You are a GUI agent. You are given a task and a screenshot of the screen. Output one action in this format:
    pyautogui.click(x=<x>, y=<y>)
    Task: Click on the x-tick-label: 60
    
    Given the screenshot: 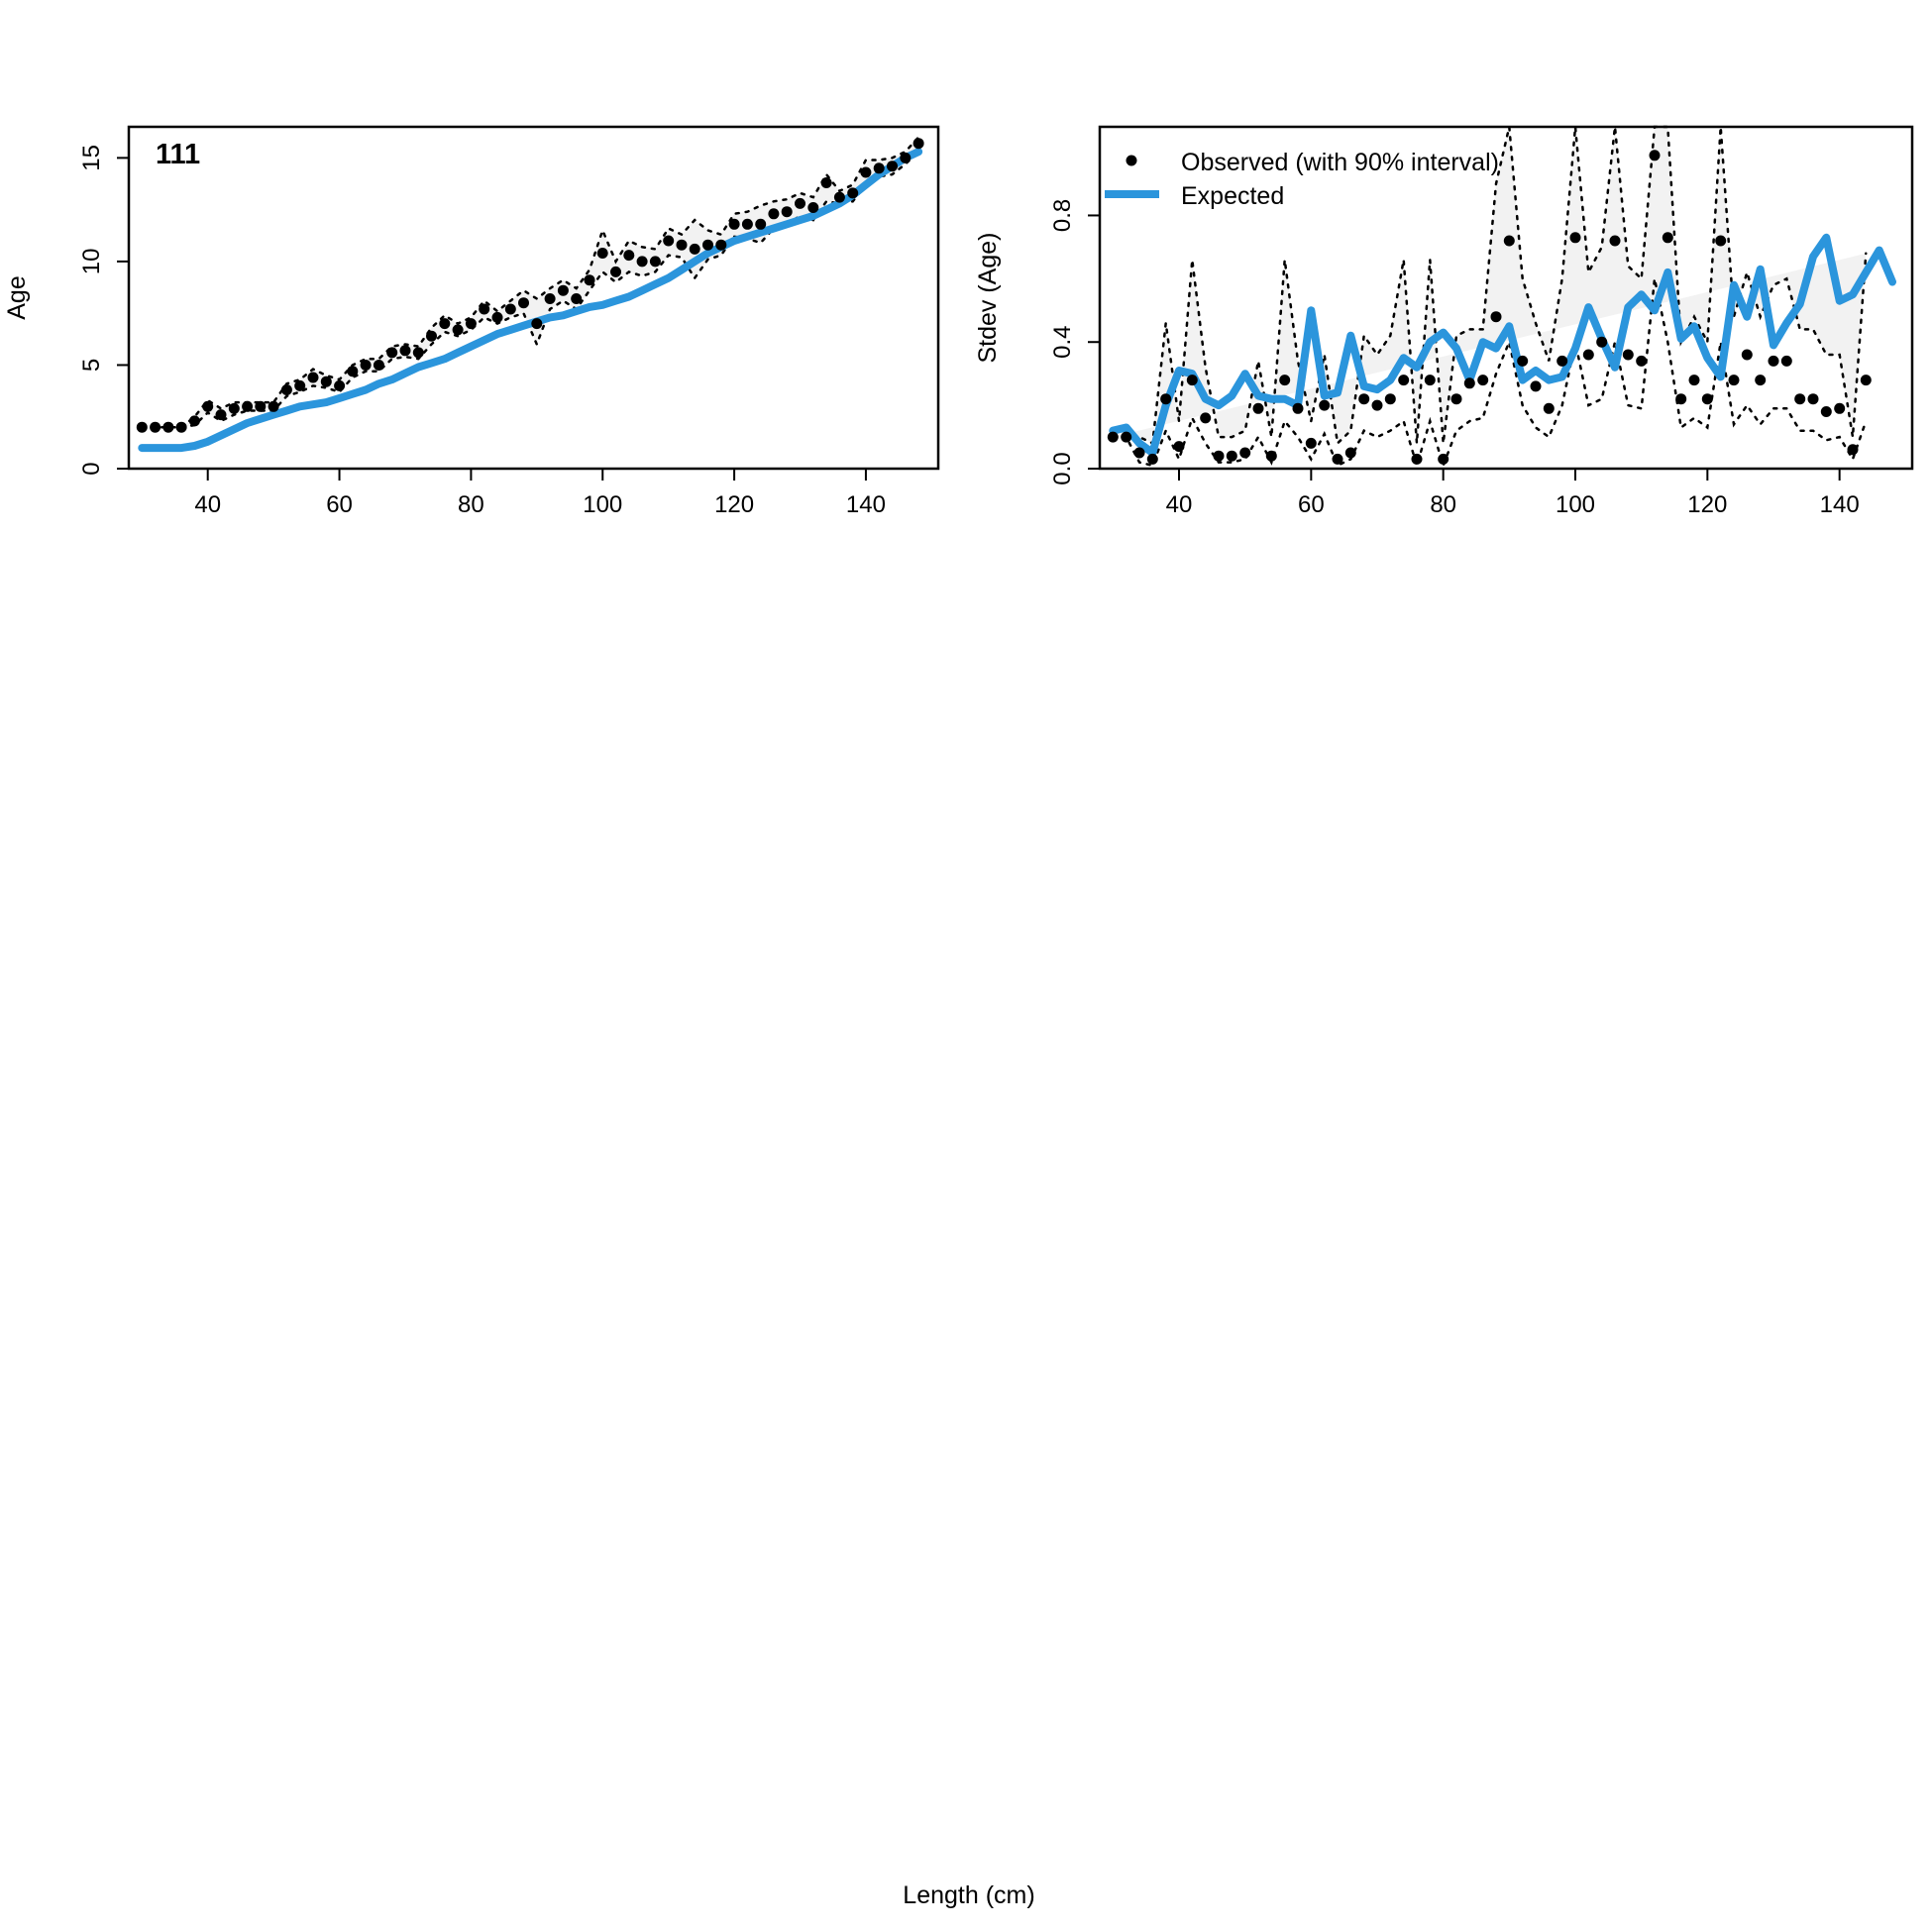 What is the action you would take?
    pyautogui.click(x=339, y=504)
    